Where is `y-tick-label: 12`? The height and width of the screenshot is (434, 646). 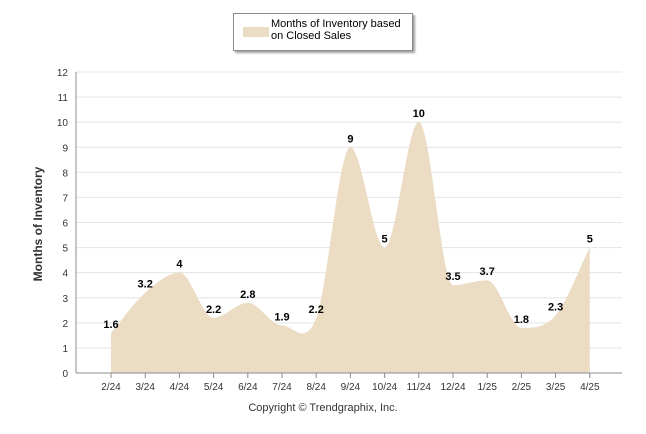 y-tick-label: 12 is located at coordinates (63, 73).